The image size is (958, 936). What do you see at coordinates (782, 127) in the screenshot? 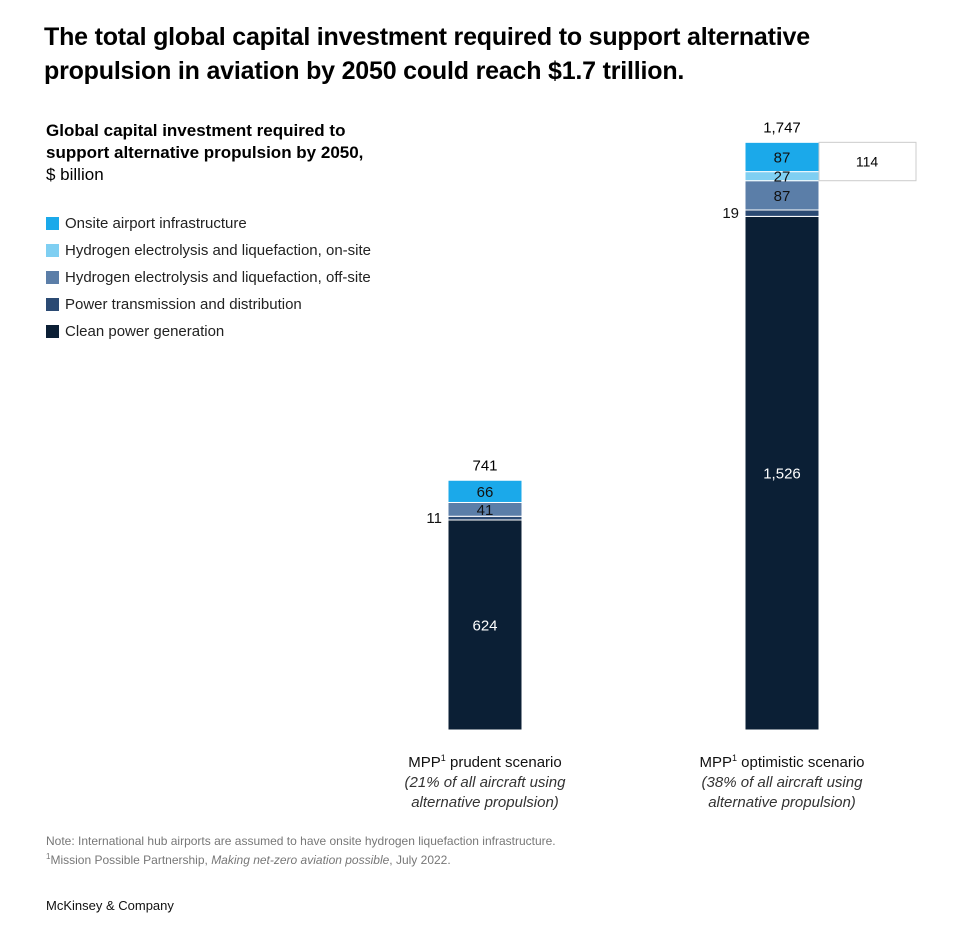
I see `total-label: 1,747` at bounding box center [782, 127].